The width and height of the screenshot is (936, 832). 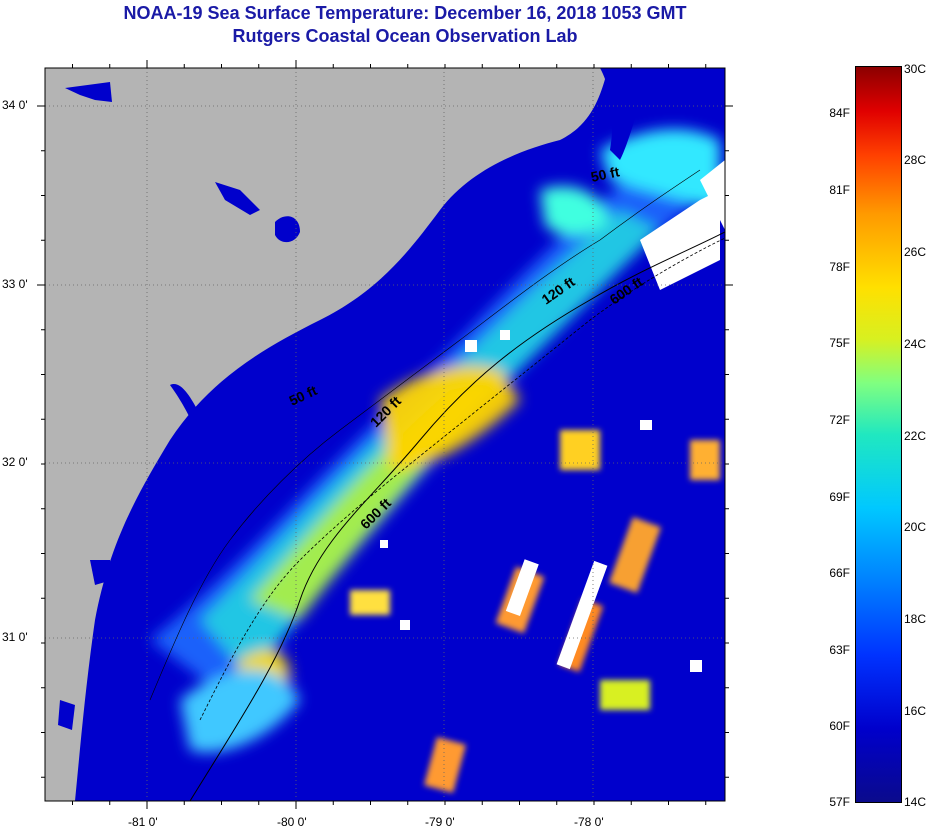 What do you see at coordinates (839, 113) in the screenshot?
I see `colorbar-f-label: 84F` at bounding box center [839, 113].